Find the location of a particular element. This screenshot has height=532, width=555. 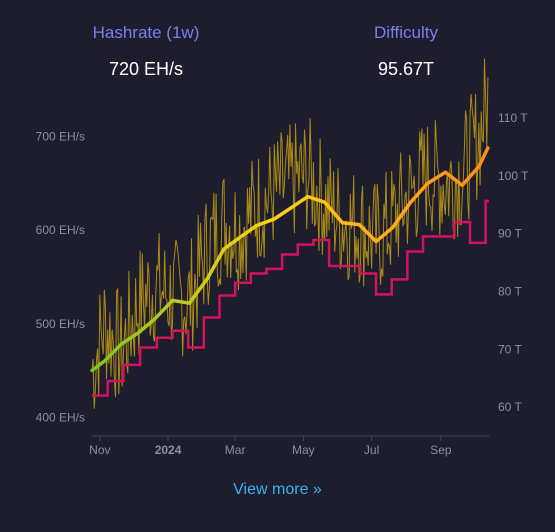

y-right-tick-label: 60 T is located at coordinates (510, 407).